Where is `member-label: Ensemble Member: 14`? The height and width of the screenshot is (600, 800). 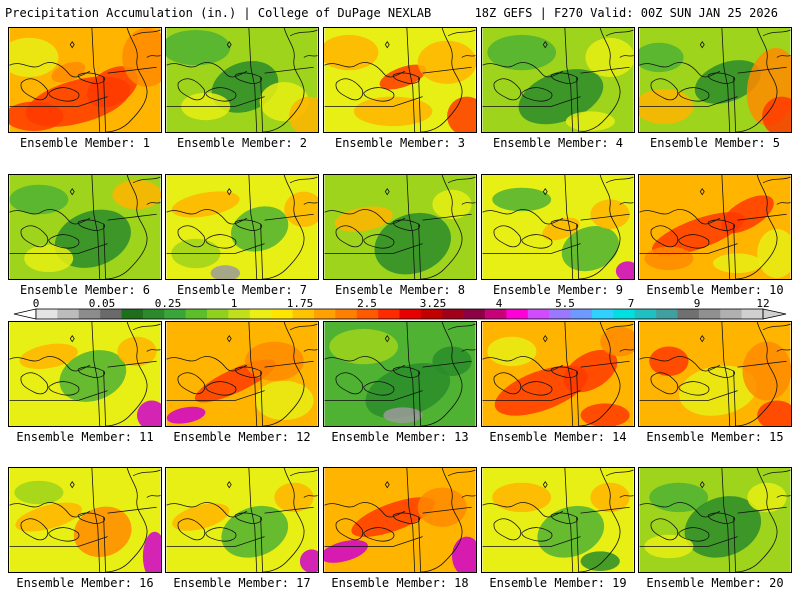 member-label: Ensemble Member: 14 is located at coordinates (558, 437).